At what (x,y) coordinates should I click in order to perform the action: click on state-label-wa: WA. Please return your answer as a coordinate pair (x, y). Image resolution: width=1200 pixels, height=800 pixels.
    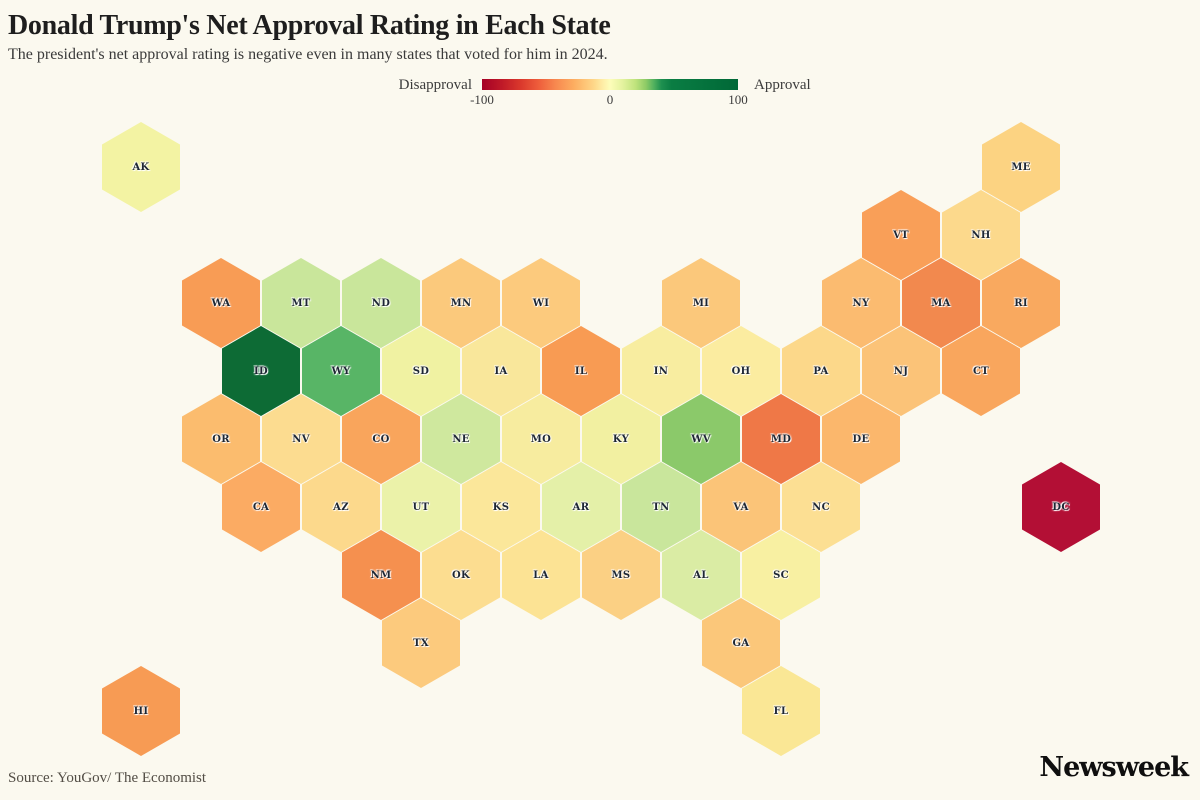
    Looking at the image, I should click on (221, 303).